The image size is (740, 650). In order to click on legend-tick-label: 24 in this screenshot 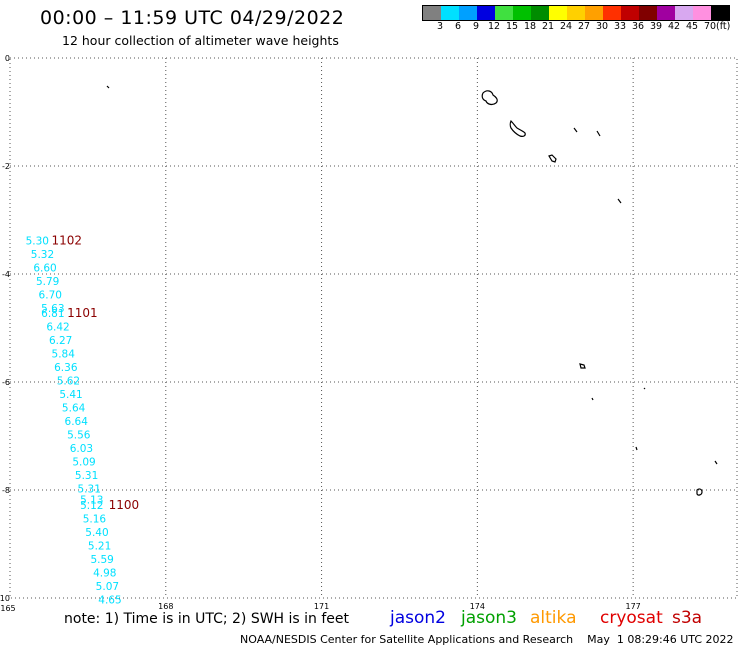, I will do `click(566, 26)`.